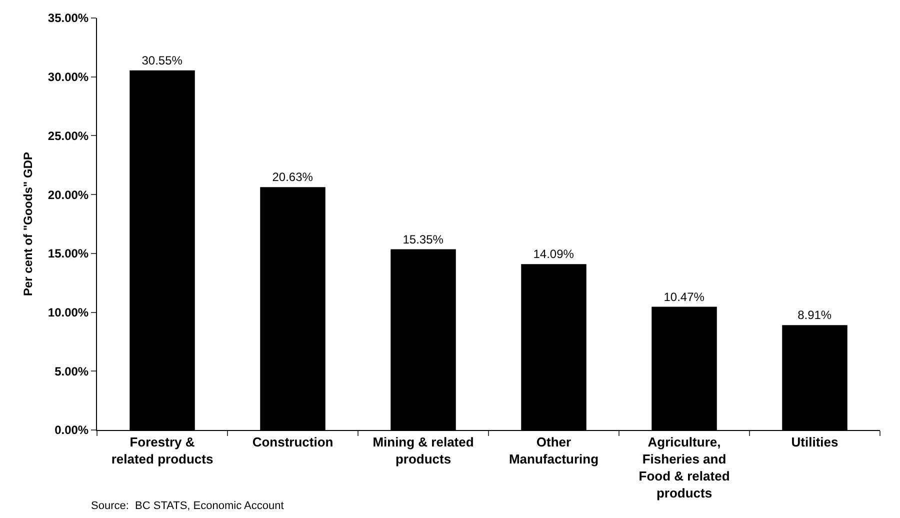  What do you see at coordinates (553, 450) in the screenshot?
I see `x-tick-label: Other Manufacturing` at bounding box center [553, 450].